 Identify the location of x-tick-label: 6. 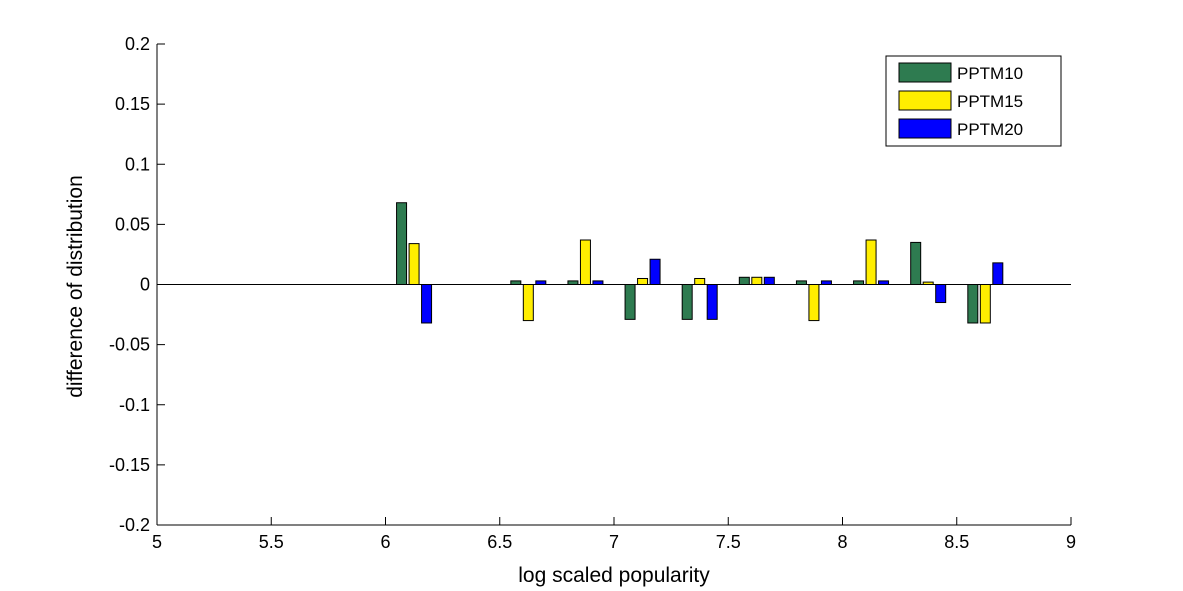
(385, 542).